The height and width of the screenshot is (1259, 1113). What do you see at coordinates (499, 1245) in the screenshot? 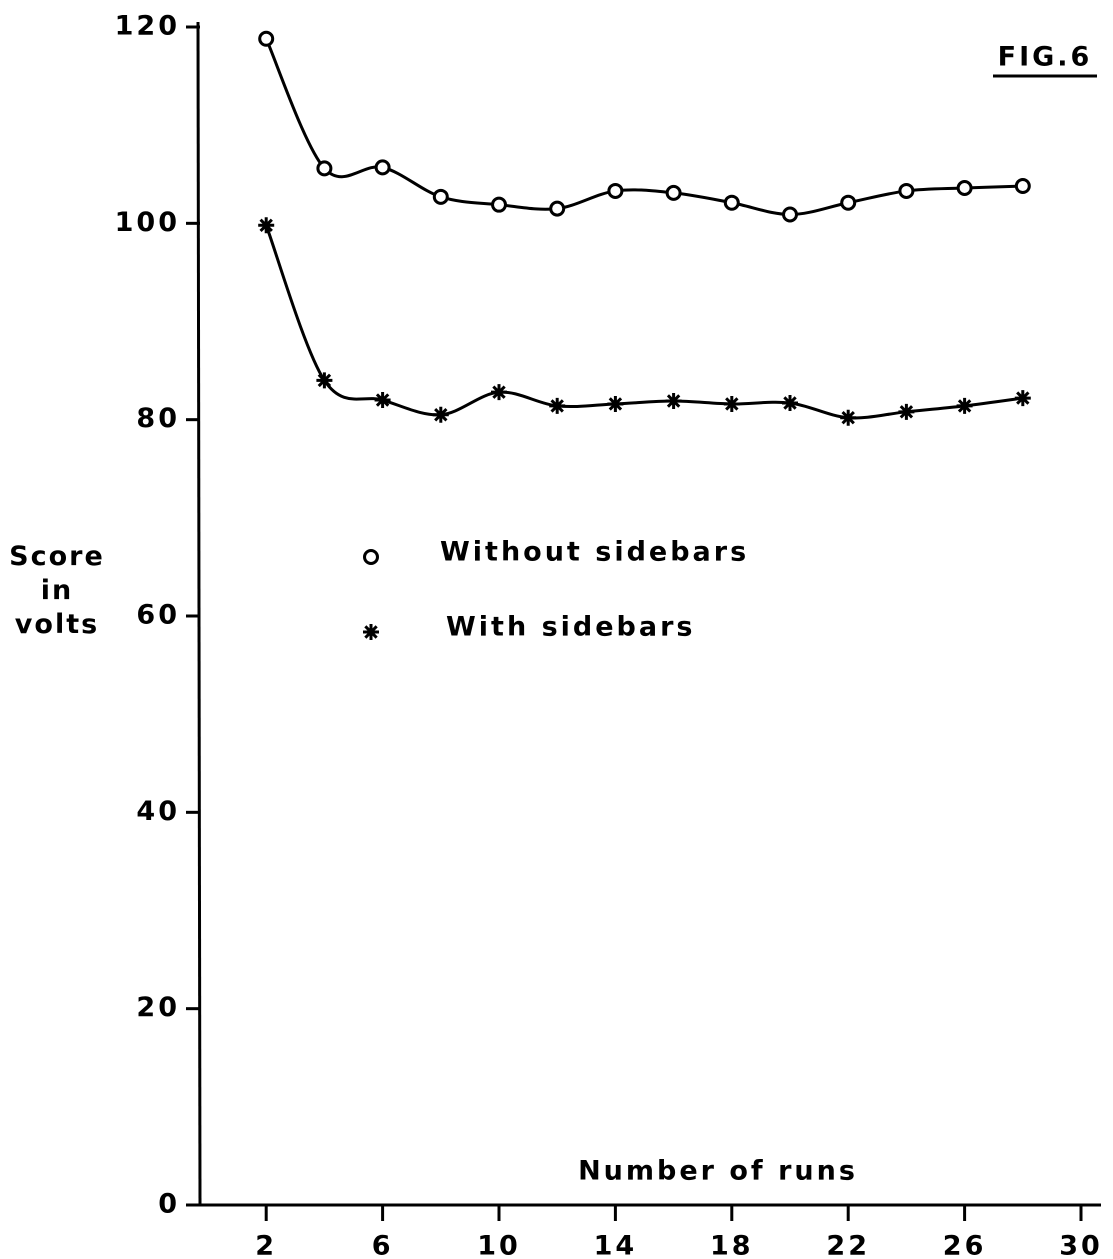
I see `x-tick-label: 10` at bounding box center [499, 1245].